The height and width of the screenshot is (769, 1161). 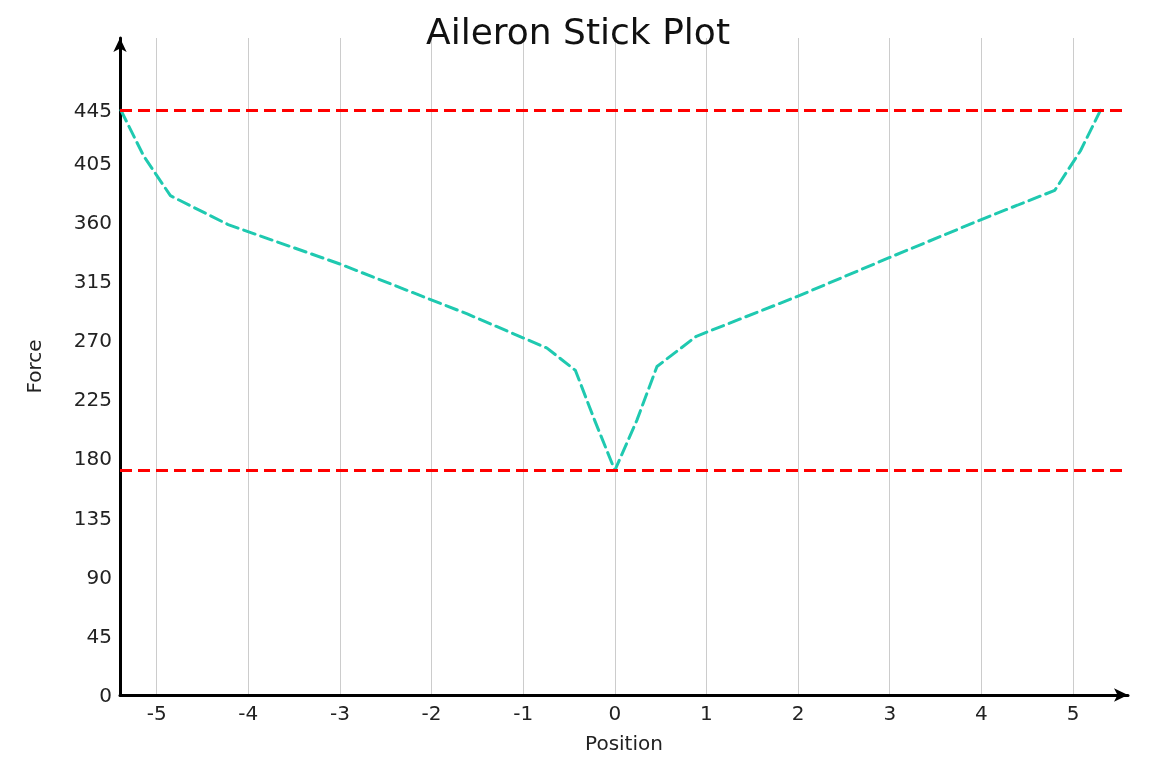 What do you see at coordinates (99, 576) in the screenshot?
I see `y-tick-label: 90` at bounding box center [99, 576].